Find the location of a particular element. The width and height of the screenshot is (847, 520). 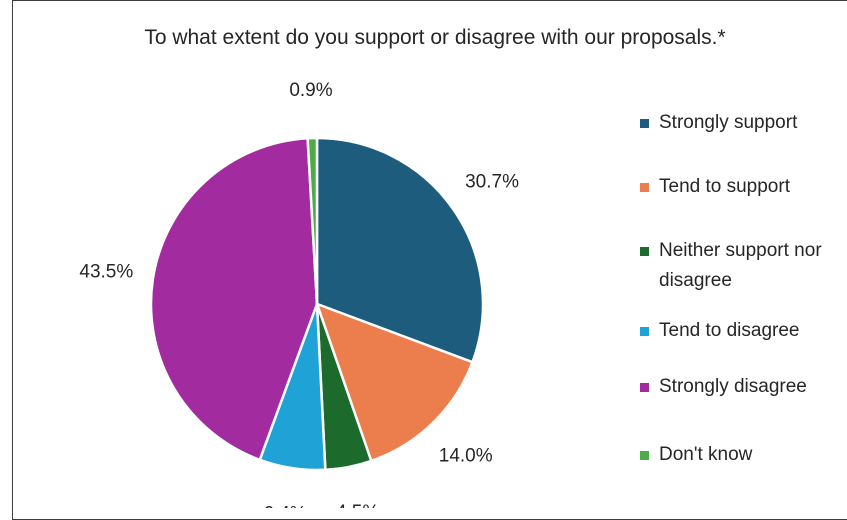

data-label: 6.4% is located at coordinates (284, 506).